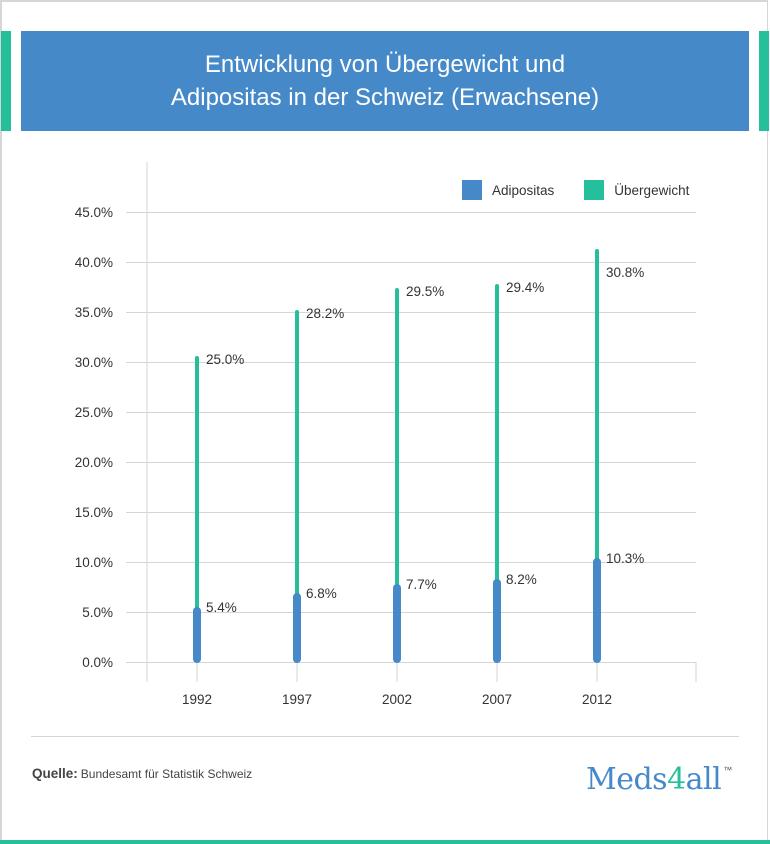 The image size is (770, 844). Describe the element at coordinates (764, 81) in the screenshot. I see `right-accent-bar` at that location.